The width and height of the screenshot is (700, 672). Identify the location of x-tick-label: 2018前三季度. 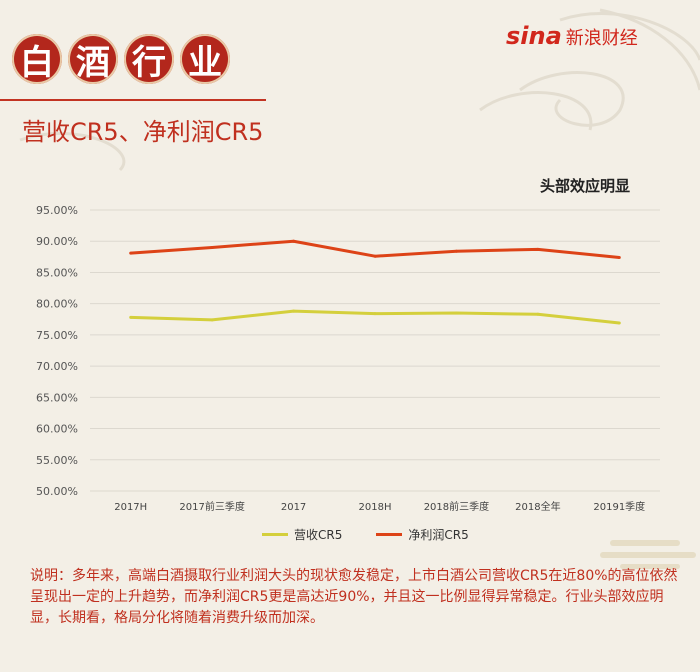
(456, 506).